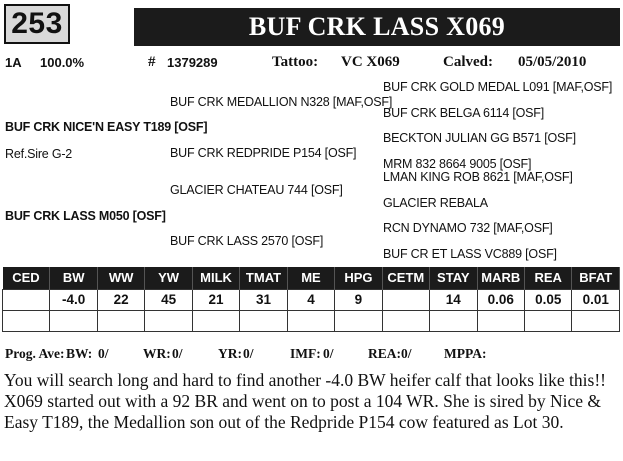 Image resolution: width=623 pixels, height=461 pixels. Describe the element at coordinates (216, 278) in the screenshot. I see `epd-header: MILK` at that location.